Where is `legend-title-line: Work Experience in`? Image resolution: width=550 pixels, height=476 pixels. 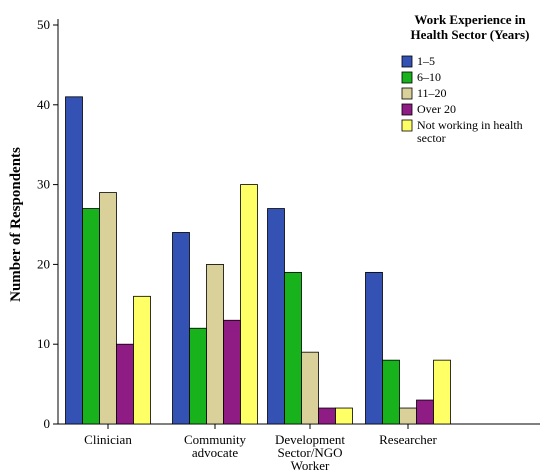 legend-title-line: Work Experience in is located at coordinates (470, 19).